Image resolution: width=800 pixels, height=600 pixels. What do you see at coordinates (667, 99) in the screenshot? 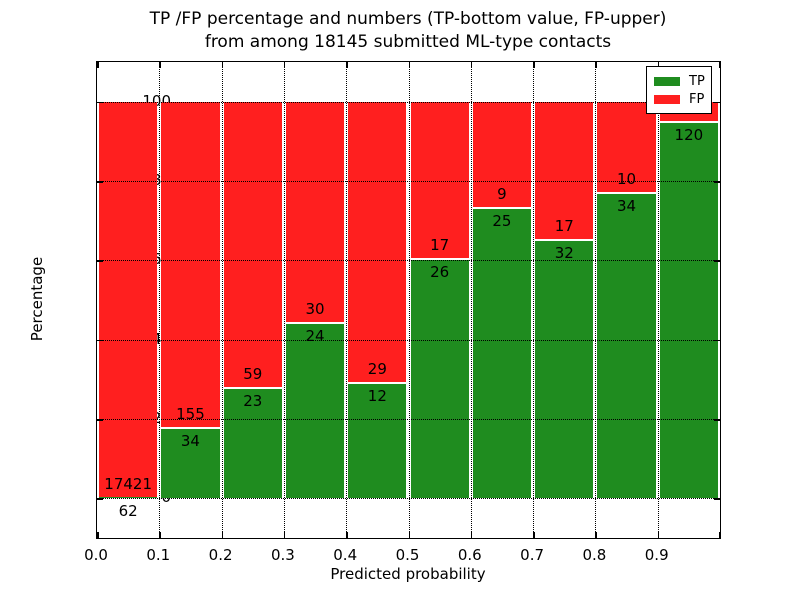
I see `legend-swatch-fp` at bounding box center [667, 99].